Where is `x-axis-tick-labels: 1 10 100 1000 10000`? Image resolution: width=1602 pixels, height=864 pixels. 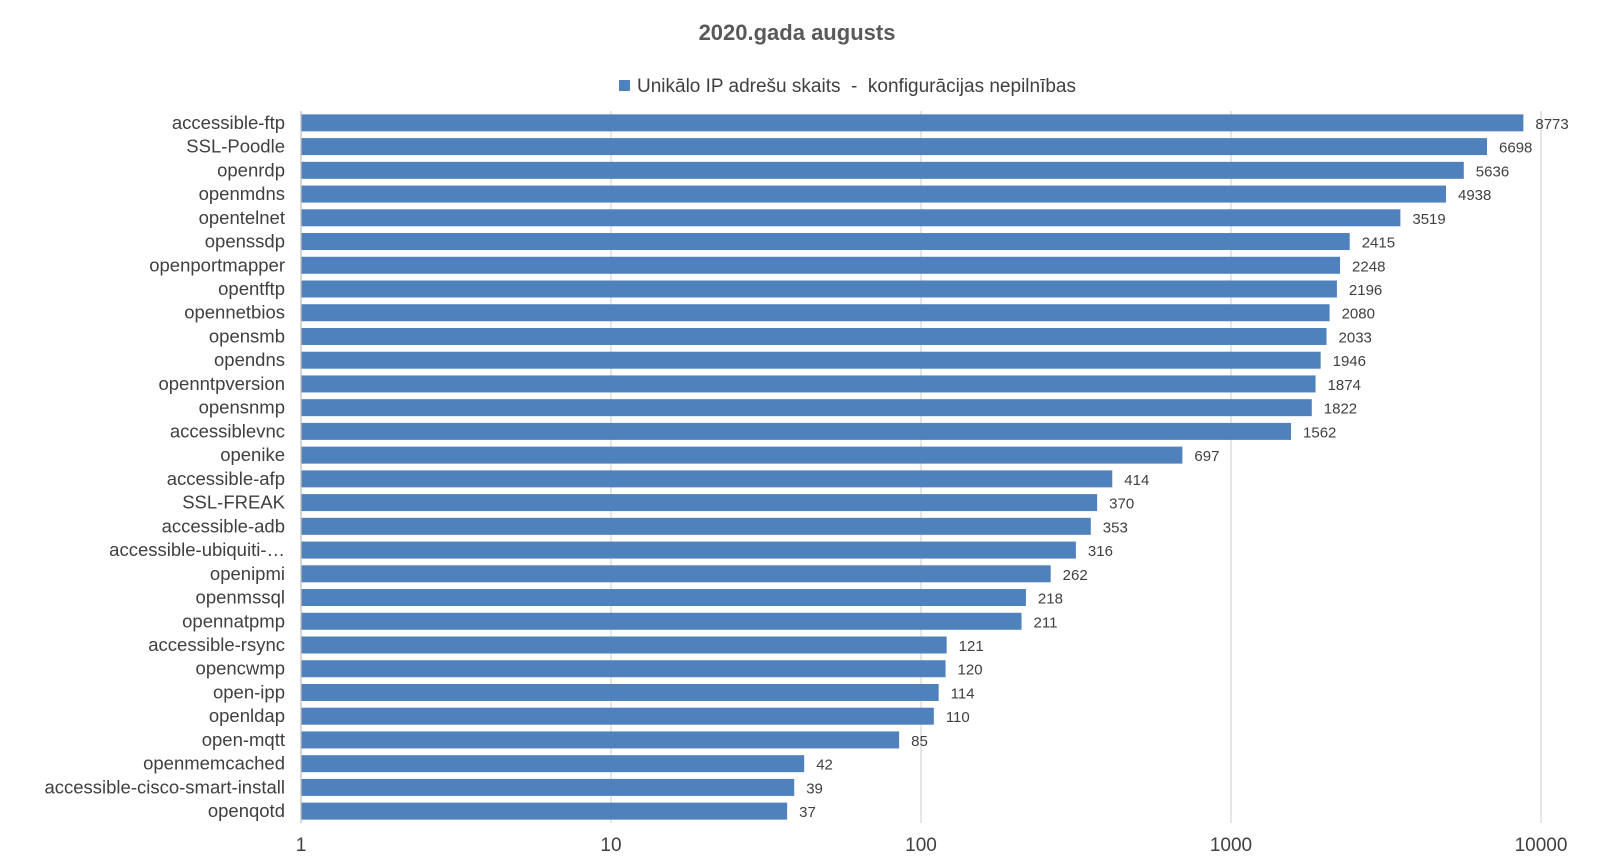 x-axis-tick-labels: 1 10 100 1000 10000 is located at coordinates (932, 845).